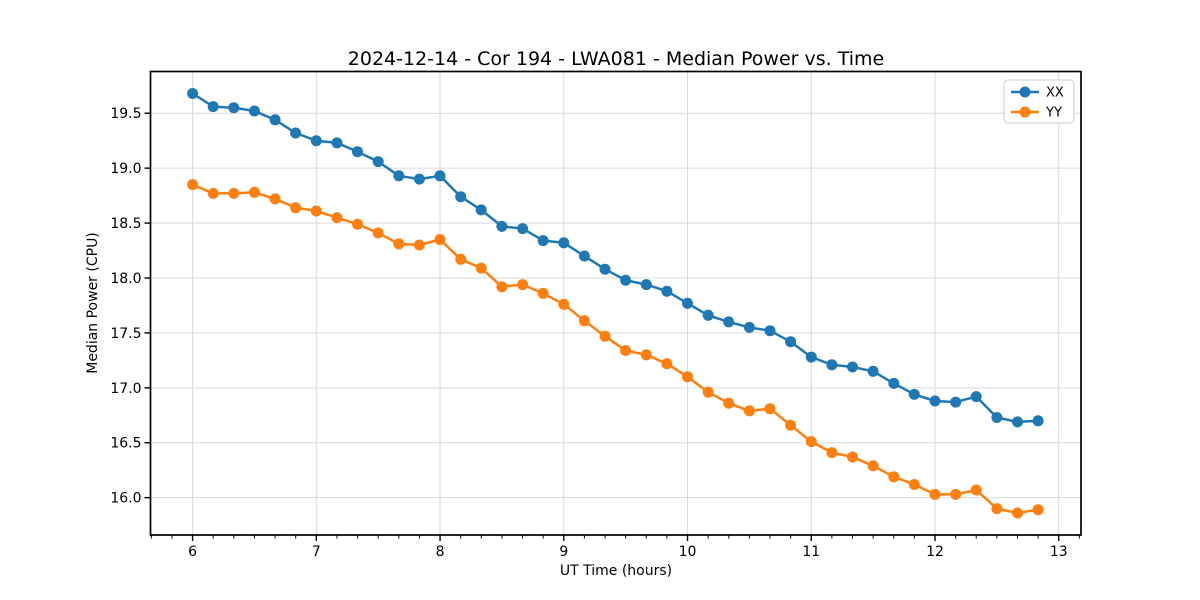 This screenshot has height=600, width=1200. What do you see at coordinates (688, 552) in the screenshot?
I see `x-tick-label: 10` at bounding box center [688, 552].